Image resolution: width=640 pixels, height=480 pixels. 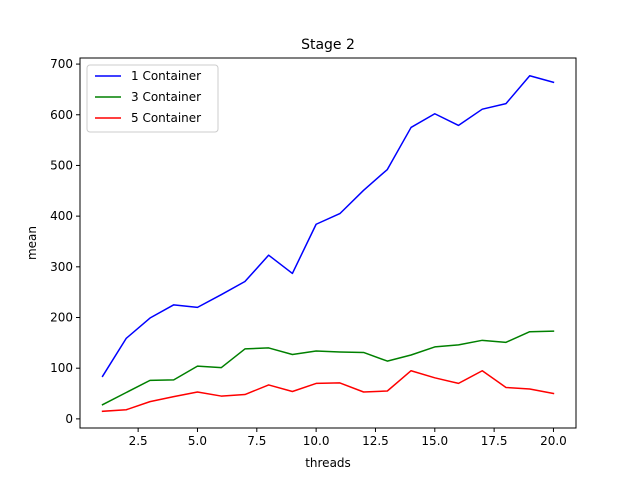 What do you see at coordinates (61, 368) in the screenshot?
I see `y-tick-label: 100` at bounding box center [61, 368].